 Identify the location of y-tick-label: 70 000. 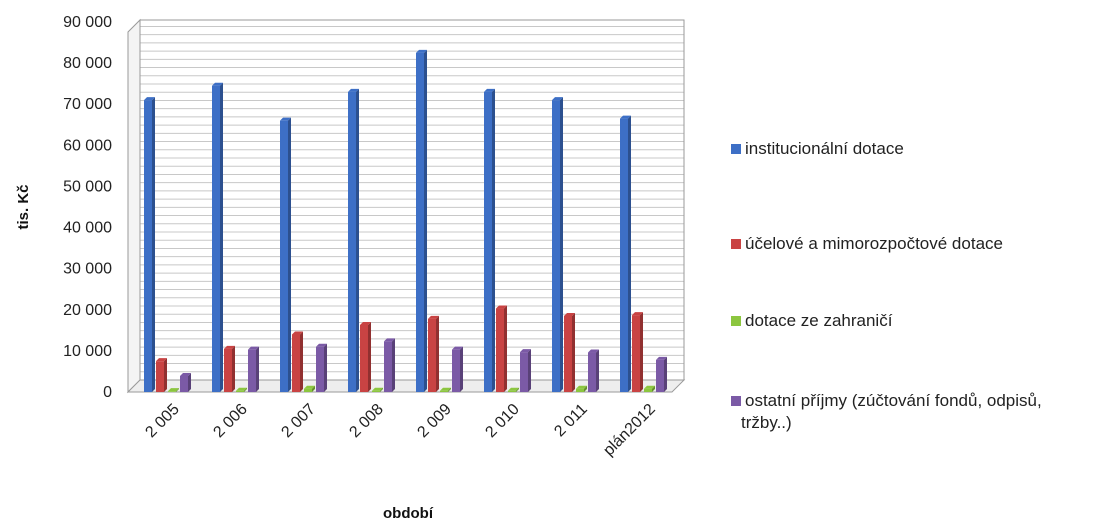
(87, 104).